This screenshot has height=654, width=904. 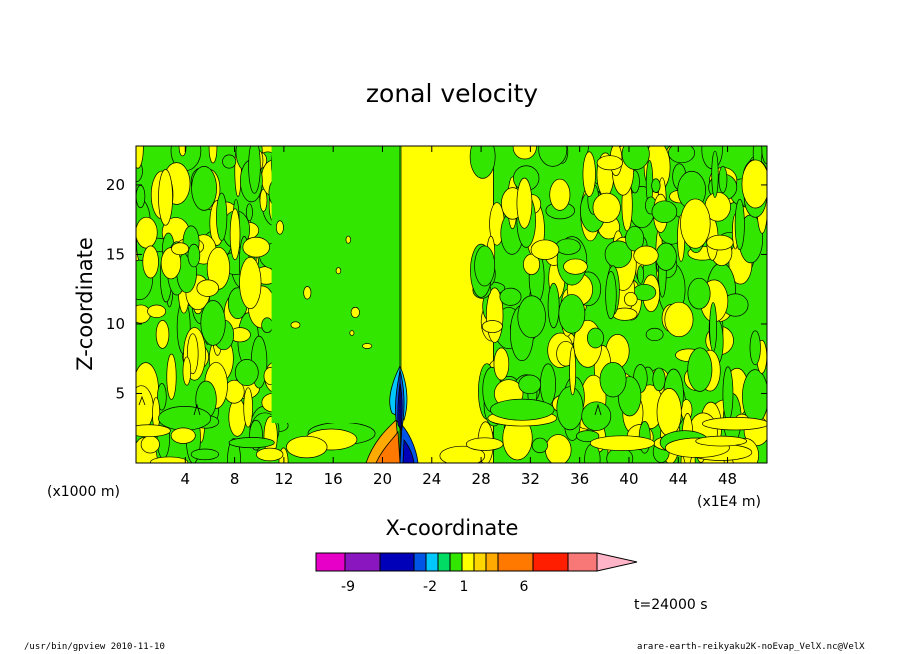 I want to click on colorbar-arrow, so click(x=617, y=562).